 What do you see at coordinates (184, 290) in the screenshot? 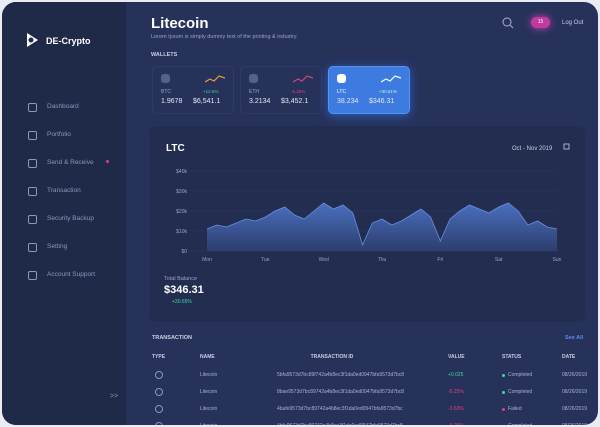
I see `balance-value: $346.31` at bounding box center [184, 290].